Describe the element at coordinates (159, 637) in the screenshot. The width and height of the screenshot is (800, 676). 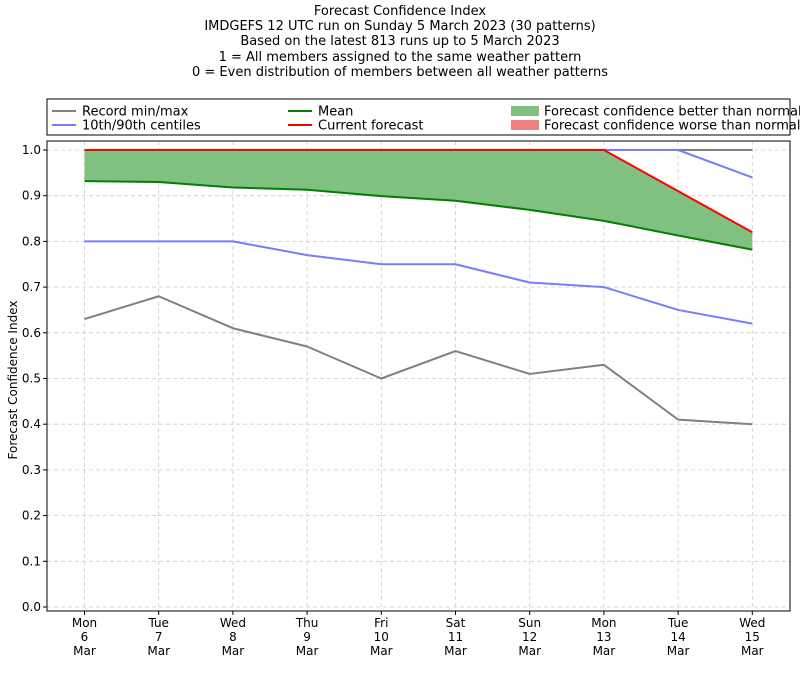
I see `x-tick-label: 7` at that location.